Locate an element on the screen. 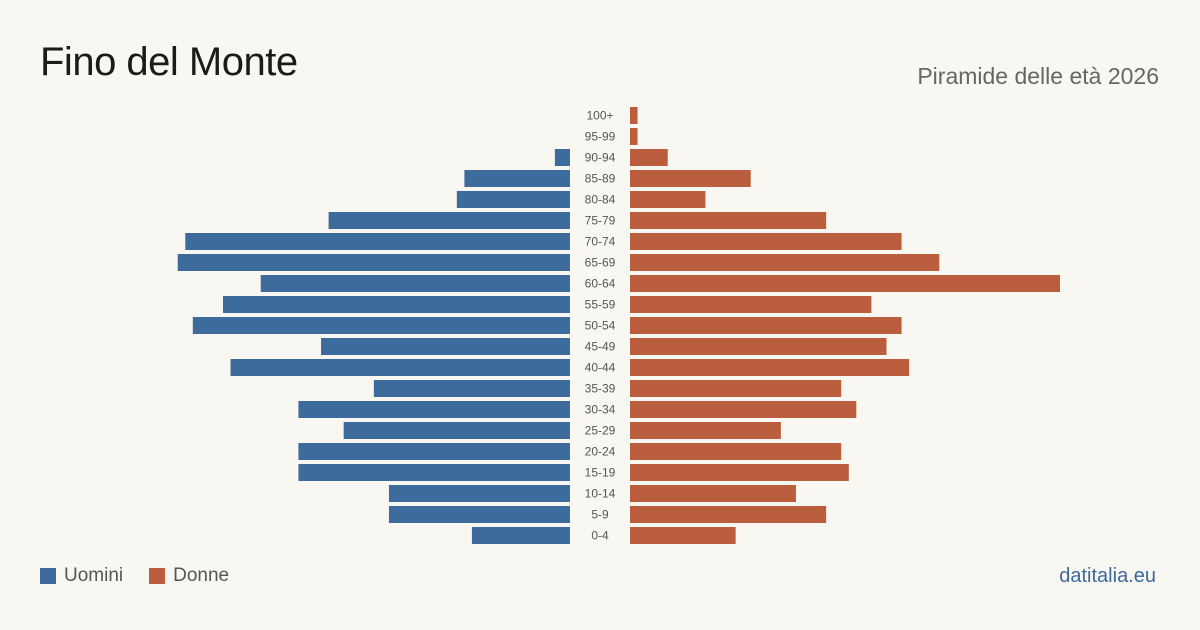  legend-item-women: Donne is located at coordinates (189, 576).